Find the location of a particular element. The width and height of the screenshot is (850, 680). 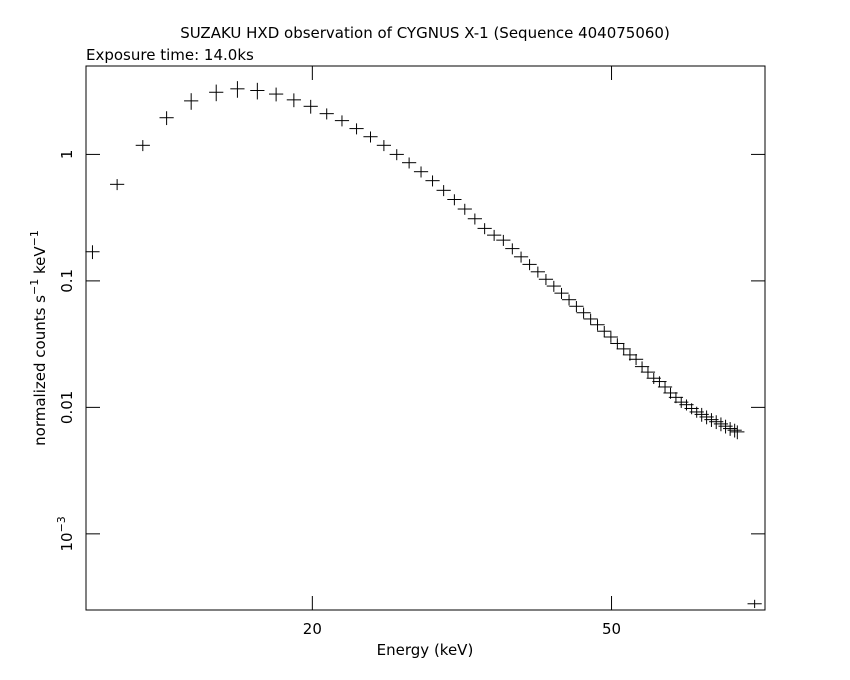

y-tick-label-text: 0.1 is located at coordinates (67, 281).